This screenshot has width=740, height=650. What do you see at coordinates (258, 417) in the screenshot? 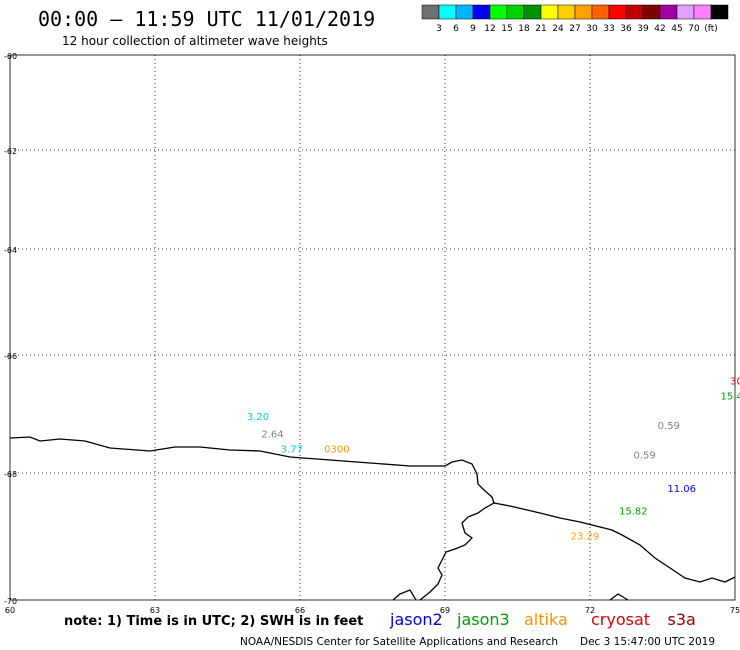
I see `wave-height-value: 3.20` at bounding box center [258, 417].